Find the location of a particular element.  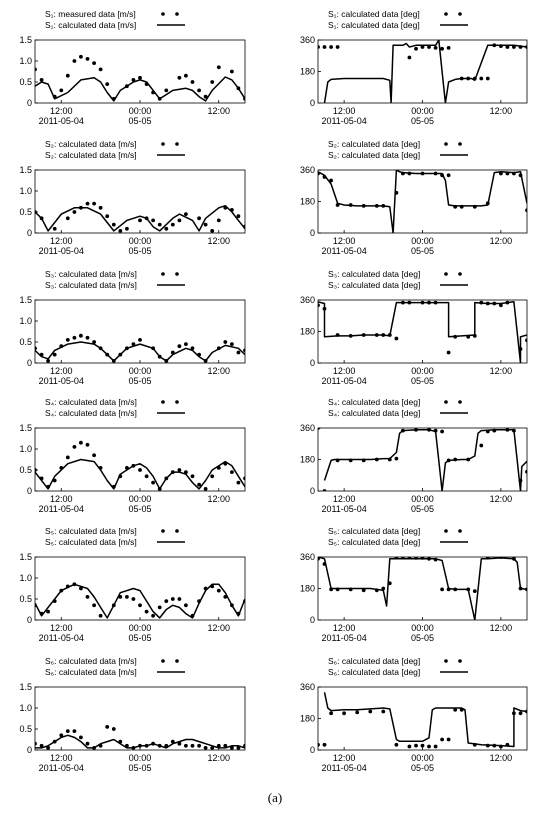

legend-label: S₄: calculated data [deg] is located at coordinates (374, 402).